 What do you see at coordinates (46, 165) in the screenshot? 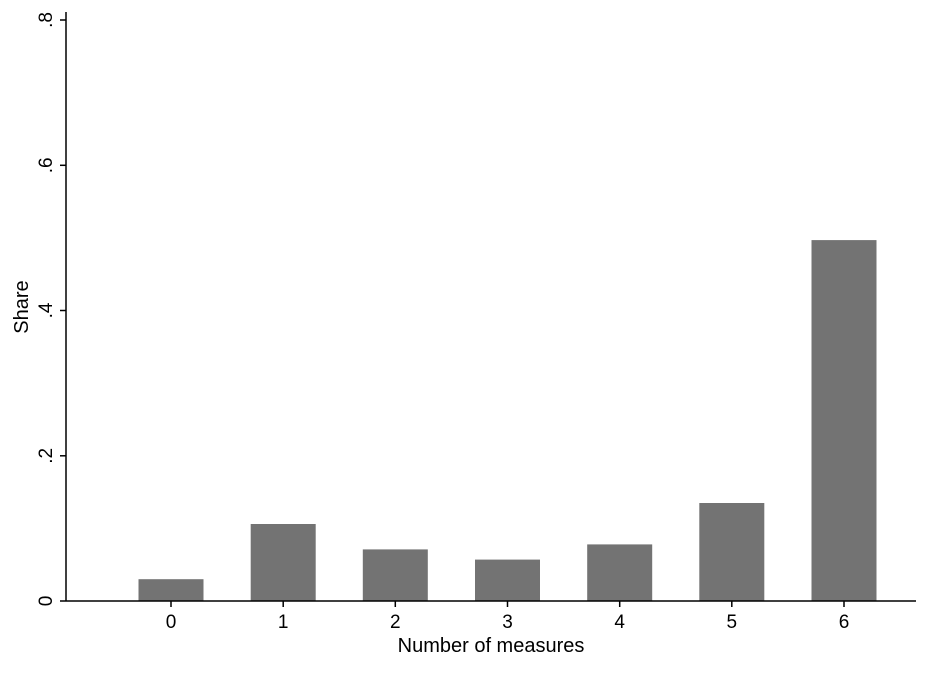
I see `y-tick-label-3: .6` at bounding box center [46, 165].